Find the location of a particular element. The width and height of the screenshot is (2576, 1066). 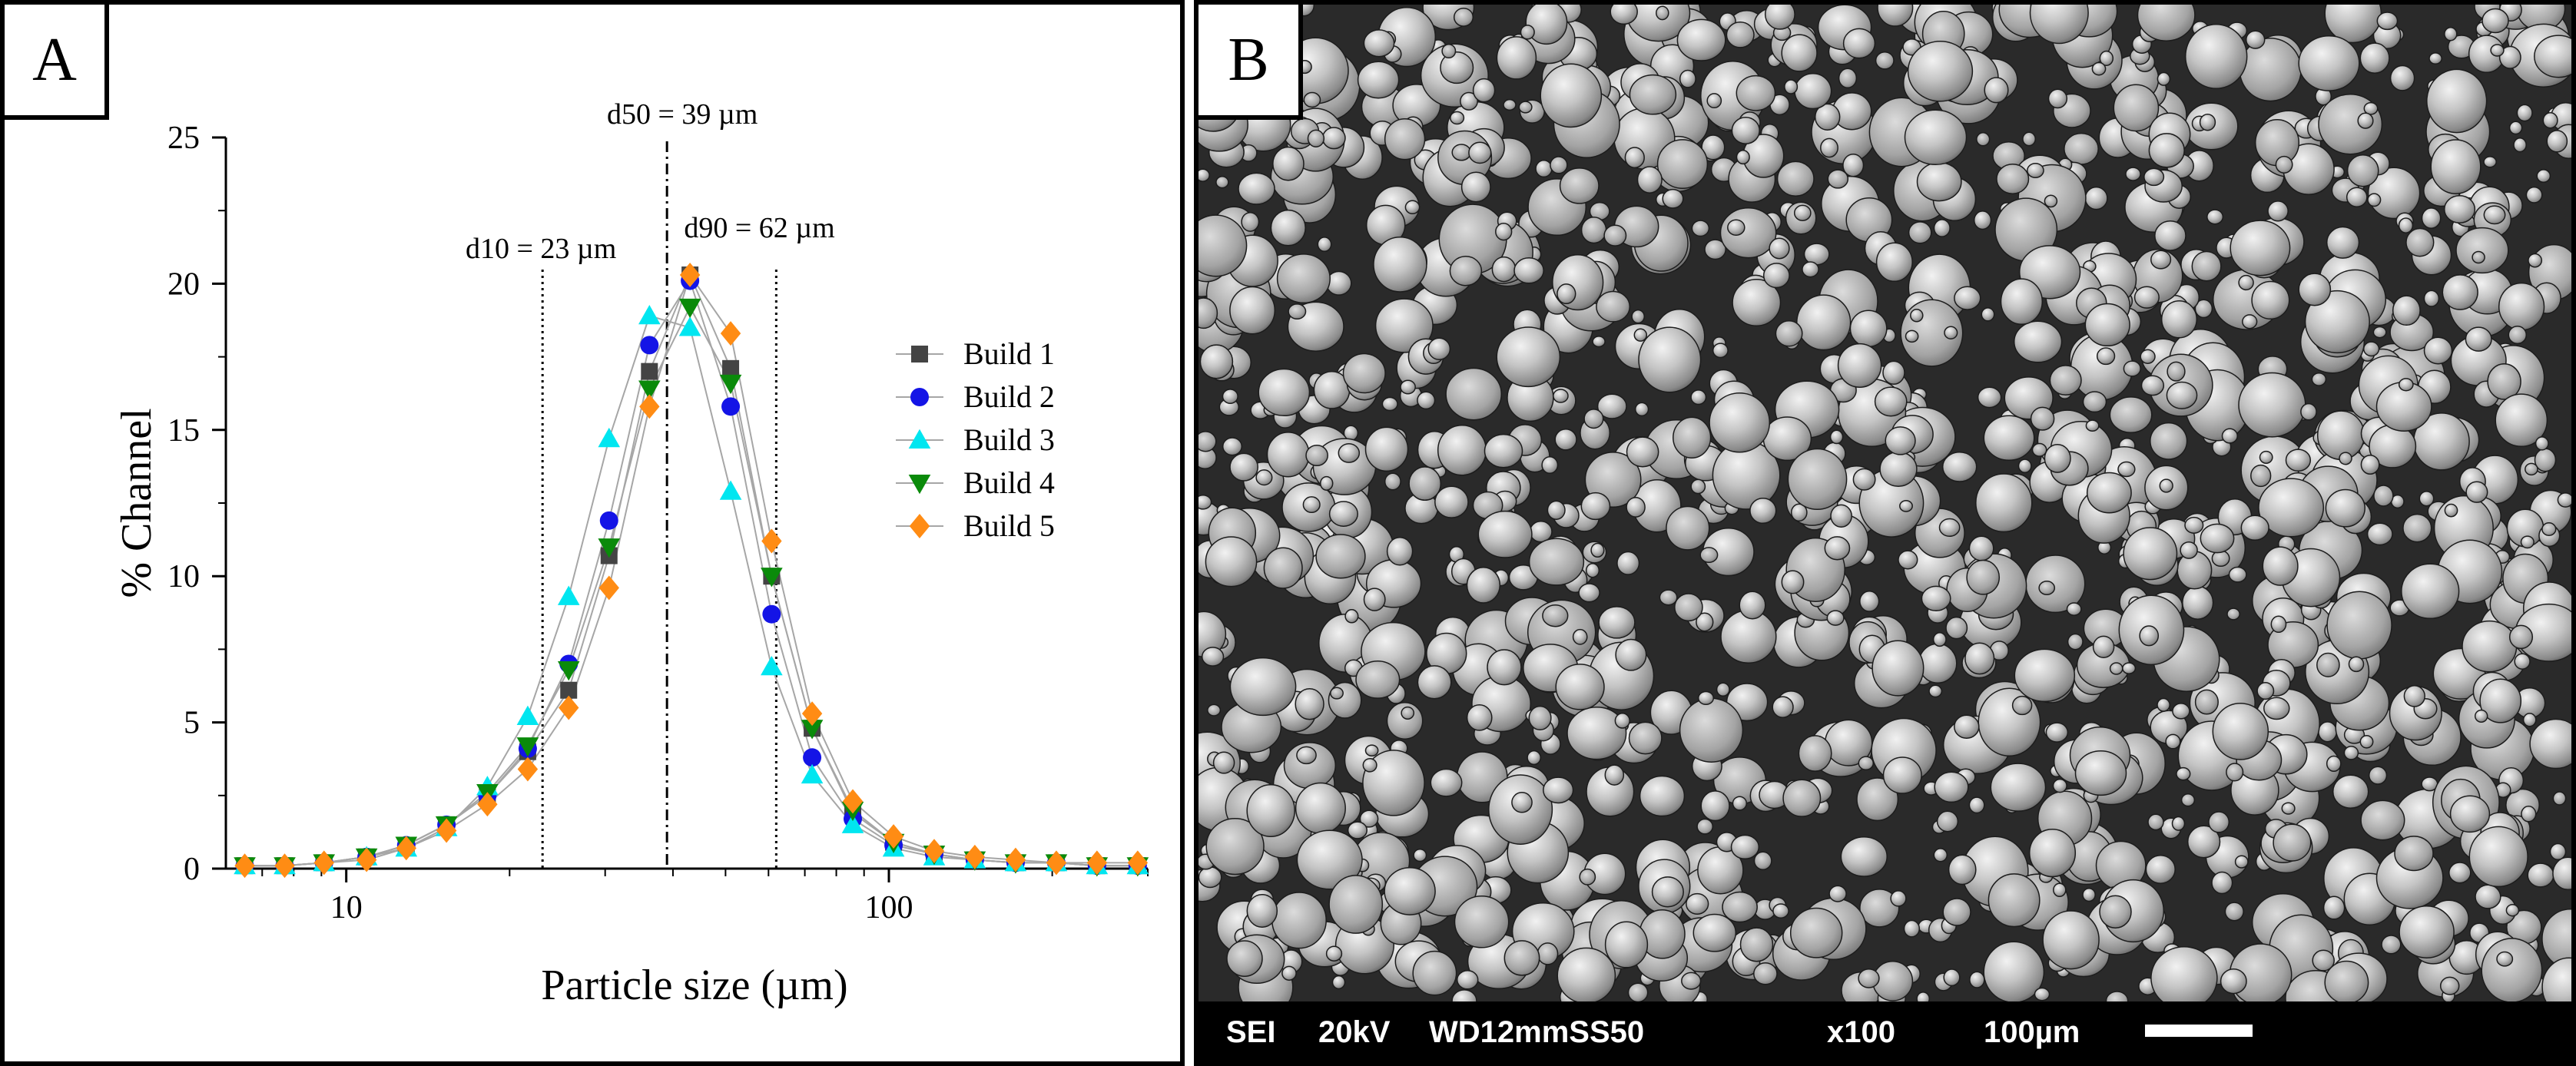

sem-scale-label: 100µm is located at coordinates (2032, 1032).